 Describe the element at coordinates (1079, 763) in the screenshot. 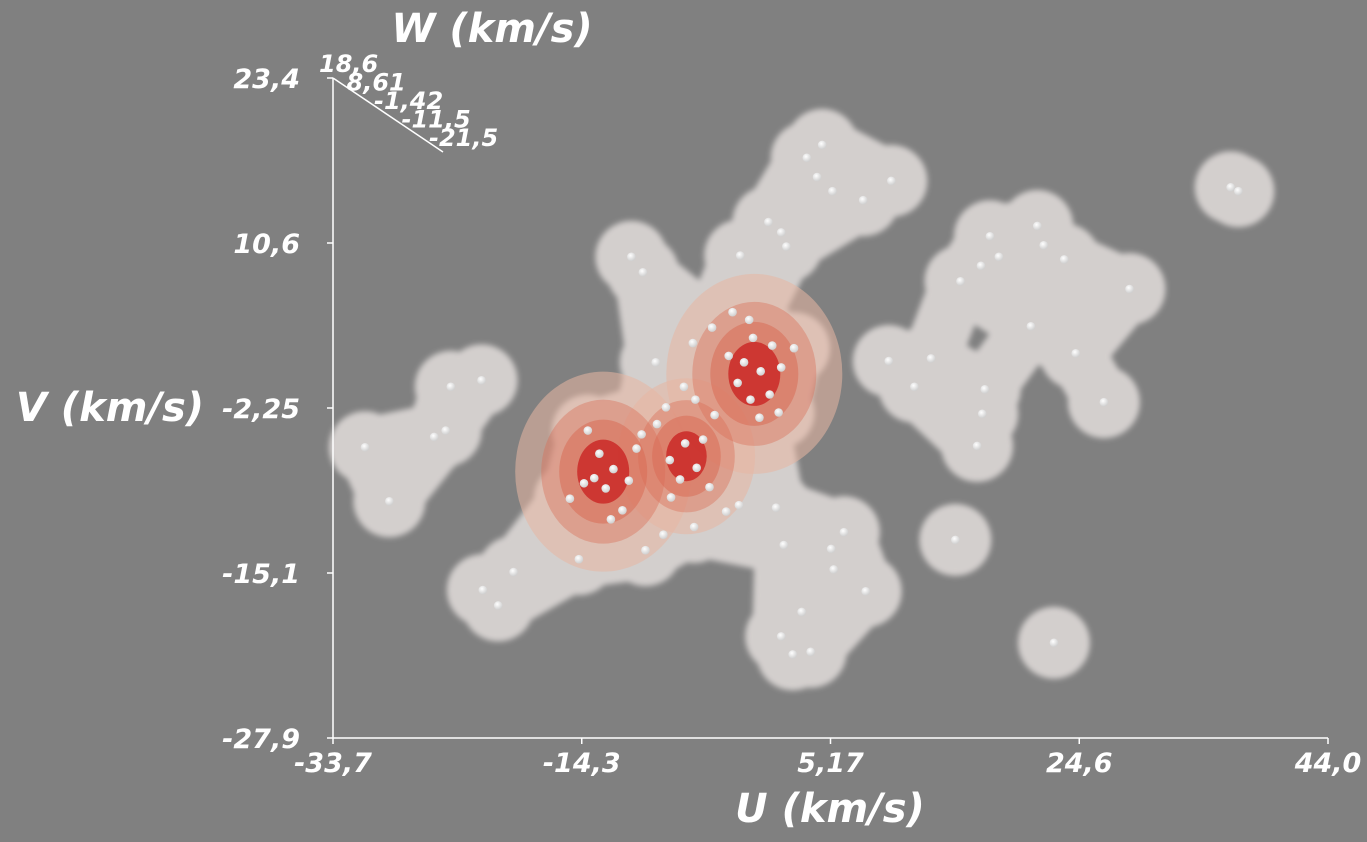

I see `x-tick-label: 24,6` at that location.